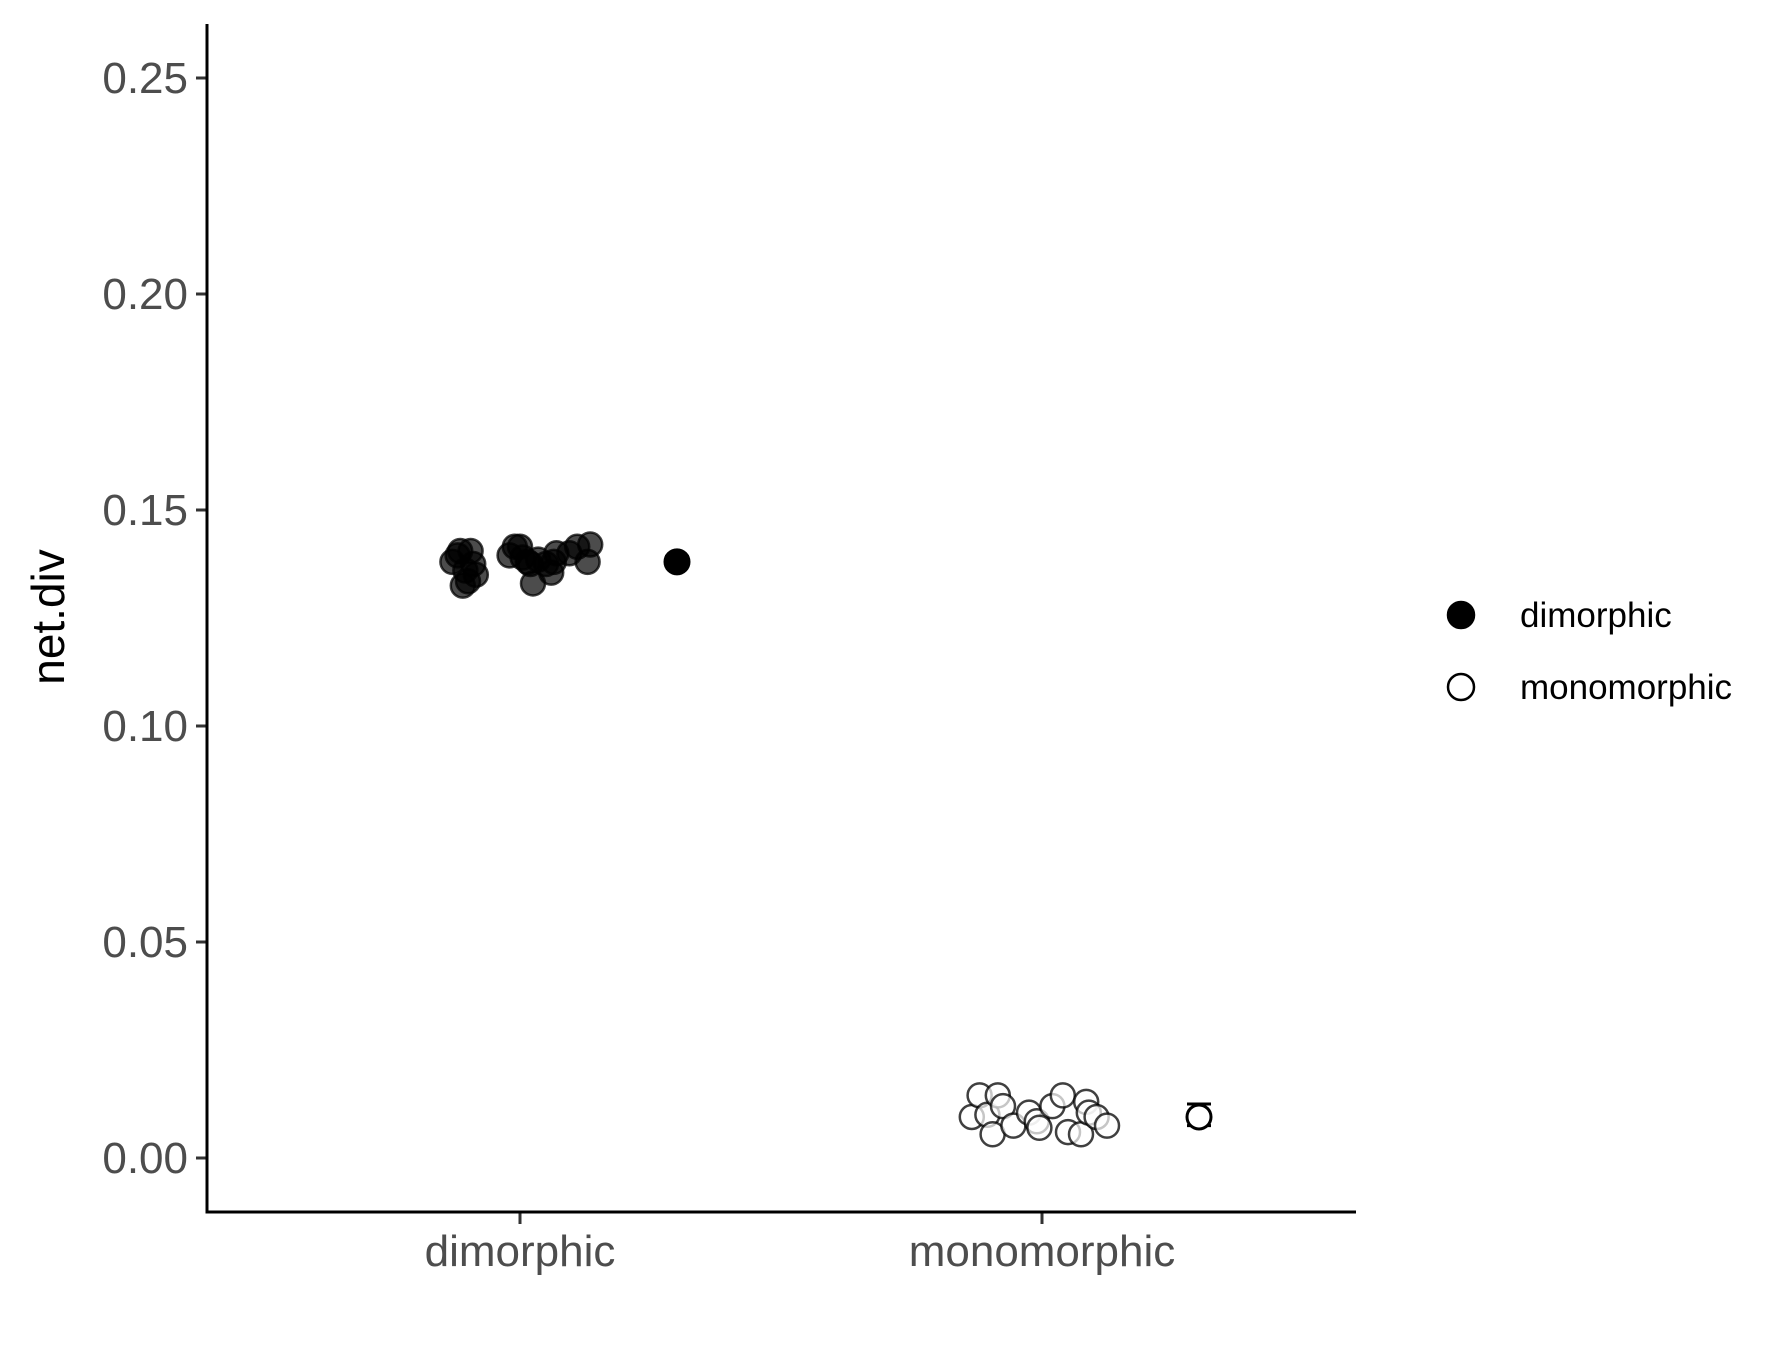 Image resolution: width=1774 pixels, height=1354 pixels. I want to click on legend-key-monomorphic-icon, so click(1461, 687).